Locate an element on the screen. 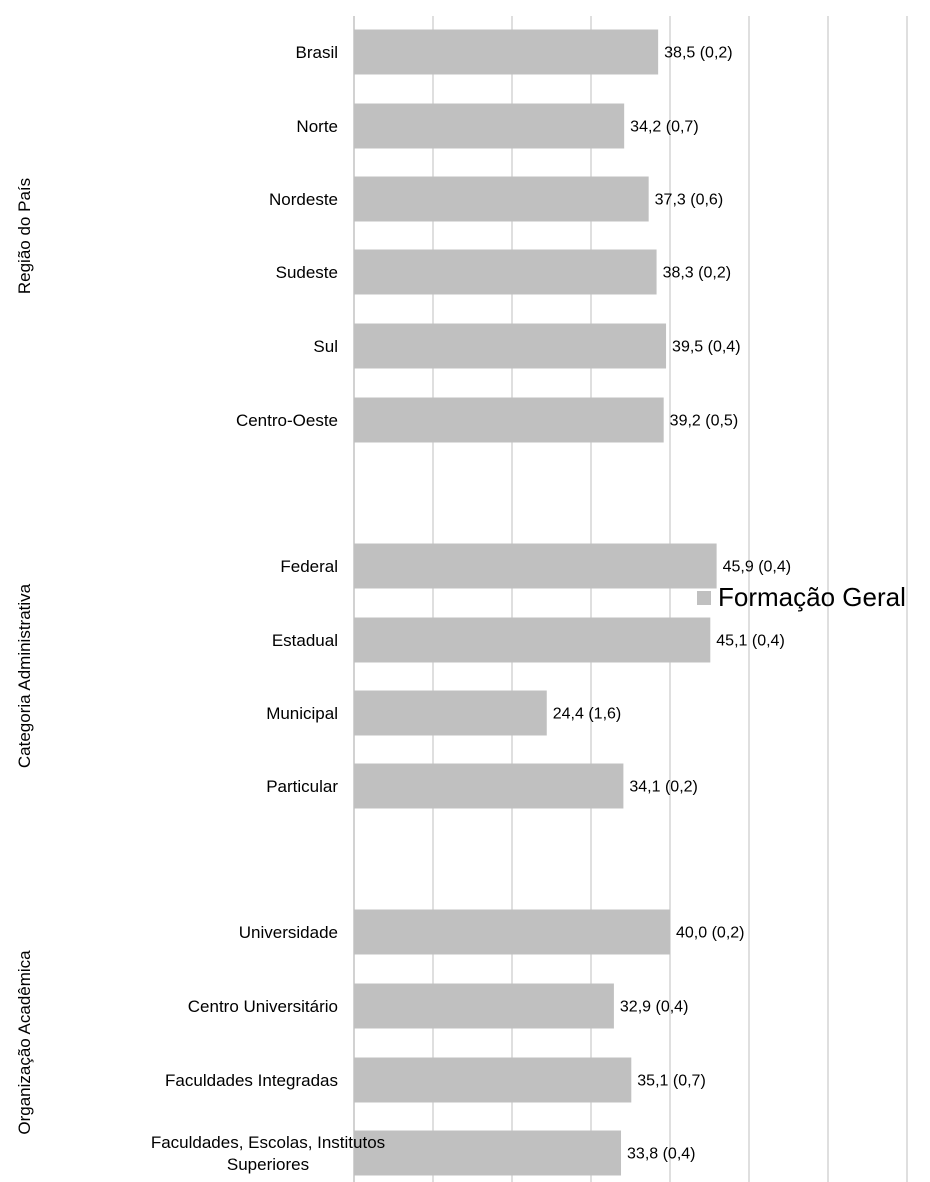 This screenshot has height=1182, width=930. category-label-line: Faculdades, Escolas, Institutos is located at coordinates (268, 1142).